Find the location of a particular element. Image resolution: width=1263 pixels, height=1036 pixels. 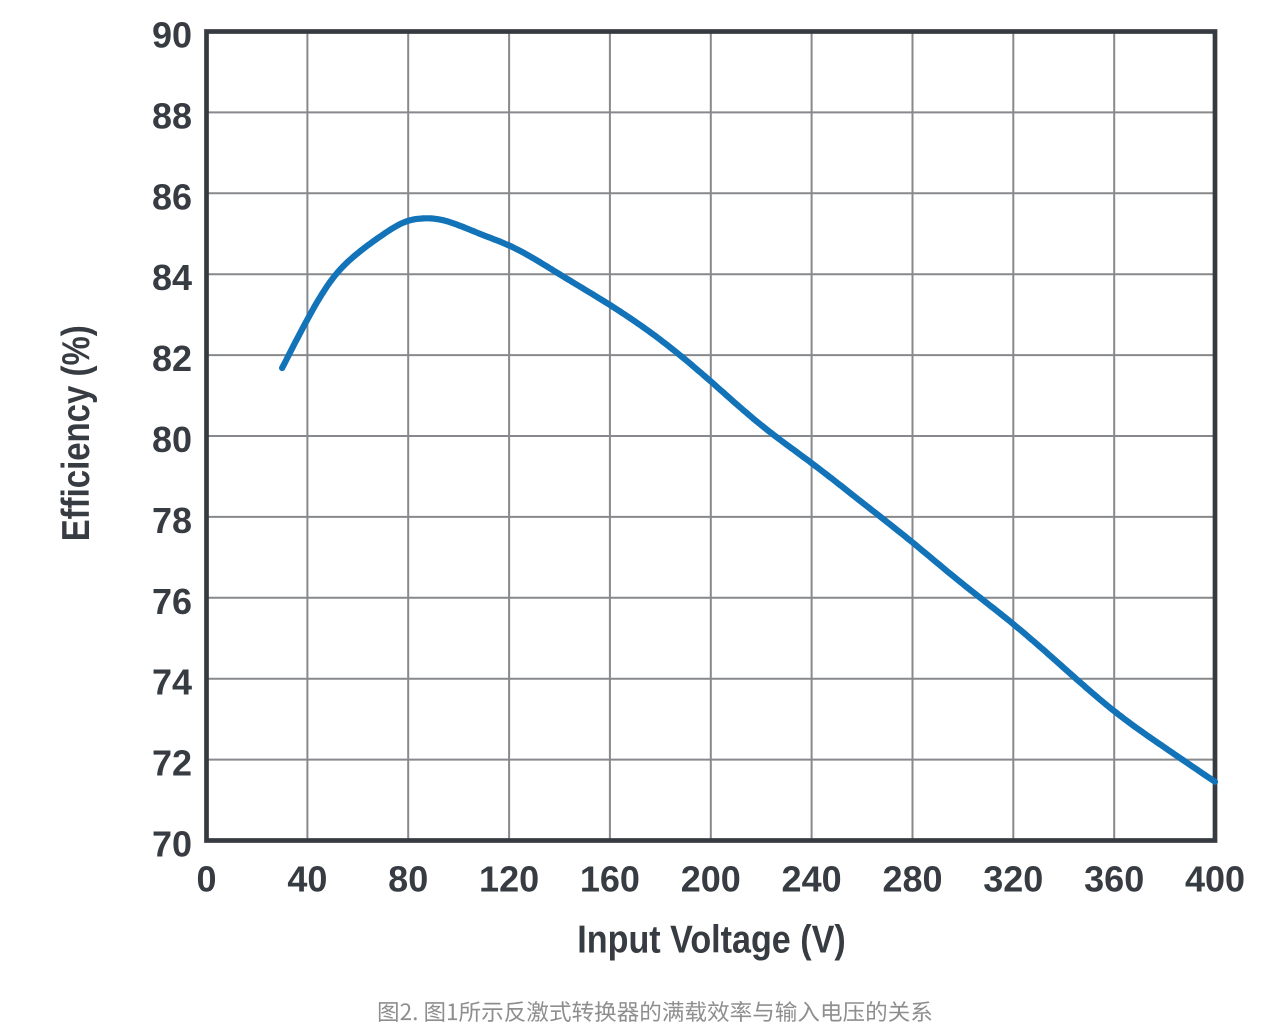

svg-text: 160 is located at coordinates (610, 879).